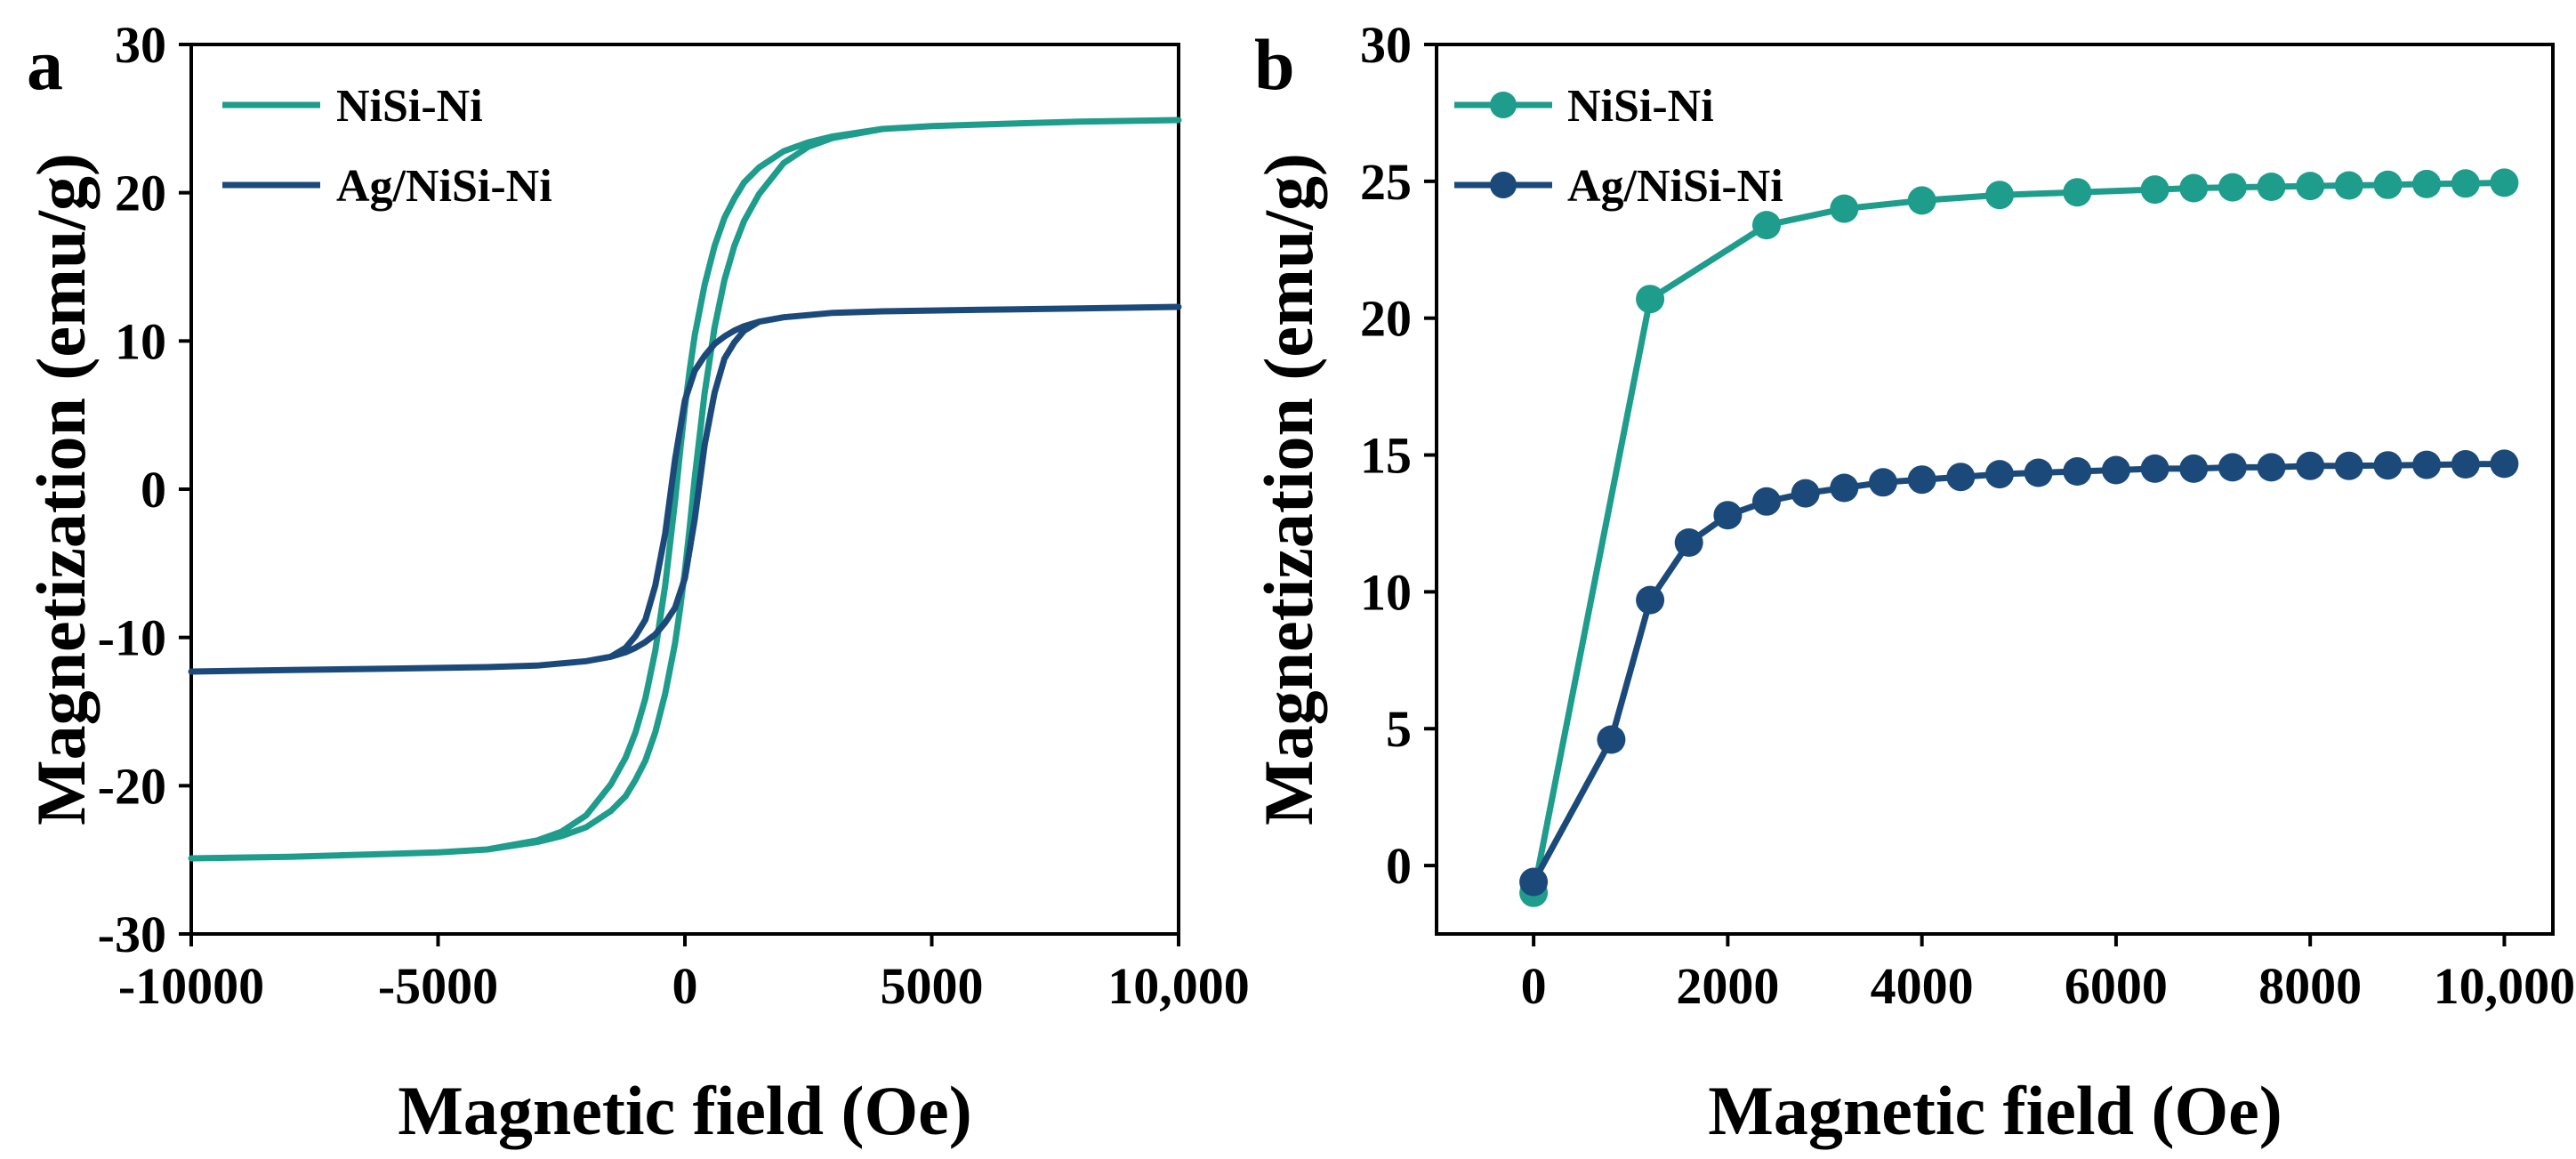  Describe the element at coordinates (191, 986) in the screenshot. I see `panel-a-x-tick-label: -10000` at that location.